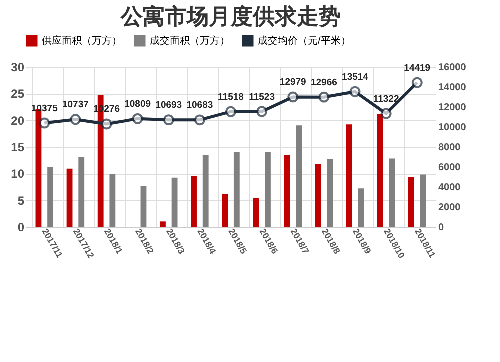 The width and height of the screenshot is (500, 362). What do you see at coordinates (82, 41) in the screenshot?
I see `legend-label: 供应面积（万方）` at bounding box center [82, 41].